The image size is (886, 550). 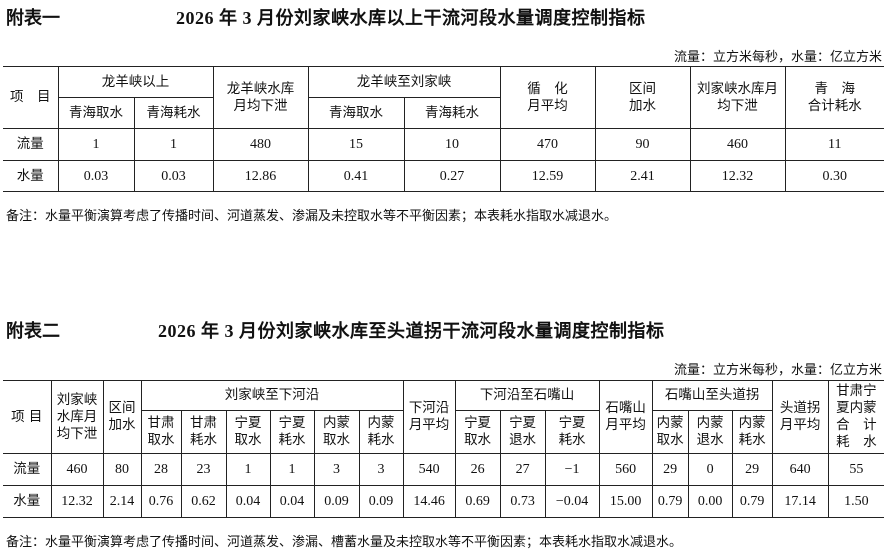 I want to click on table-cell: 540, so click(x=429, y=469).